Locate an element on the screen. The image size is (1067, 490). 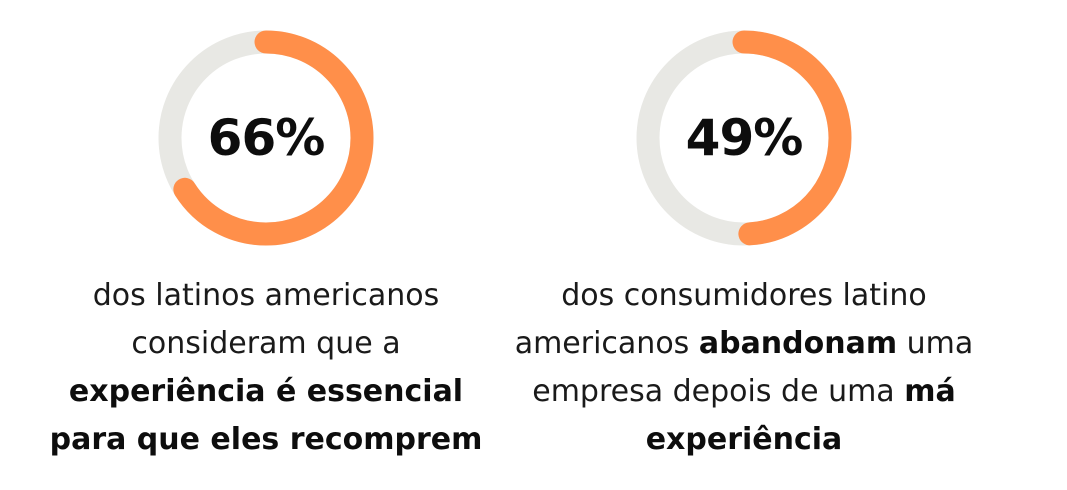
caption-text-bold: abandonam is located at coordinates (798, 343).